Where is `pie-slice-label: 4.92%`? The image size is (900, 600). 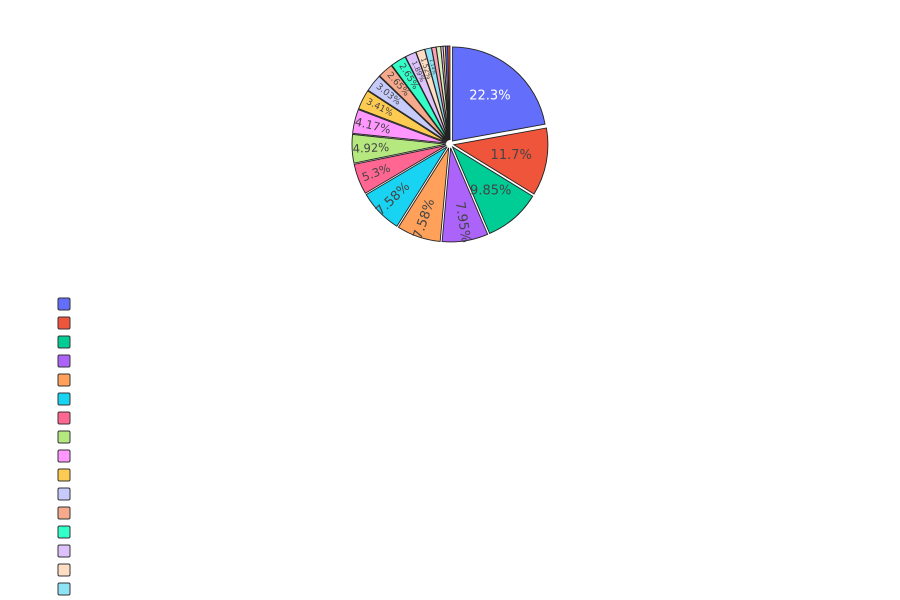 pie-slice-label: 4.92% is located at coordinates (370, 148).